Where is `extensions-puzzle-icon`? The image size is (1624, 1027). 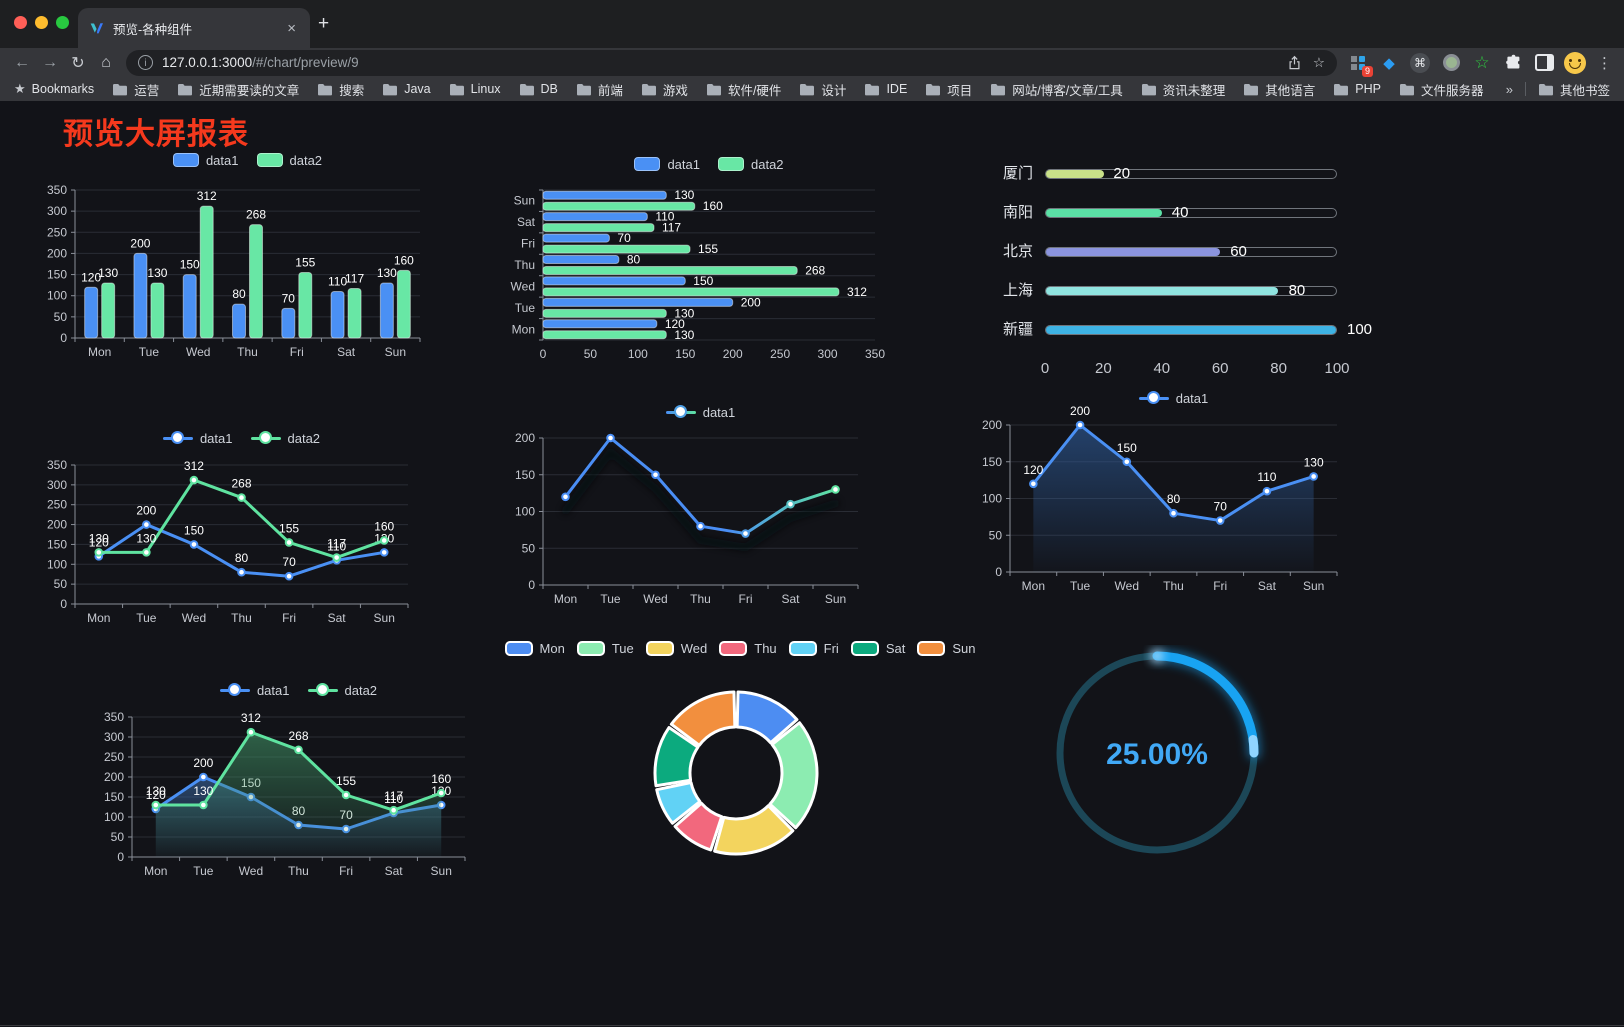 extensions-puzzle-icon is located at coordinates (1513, 63).